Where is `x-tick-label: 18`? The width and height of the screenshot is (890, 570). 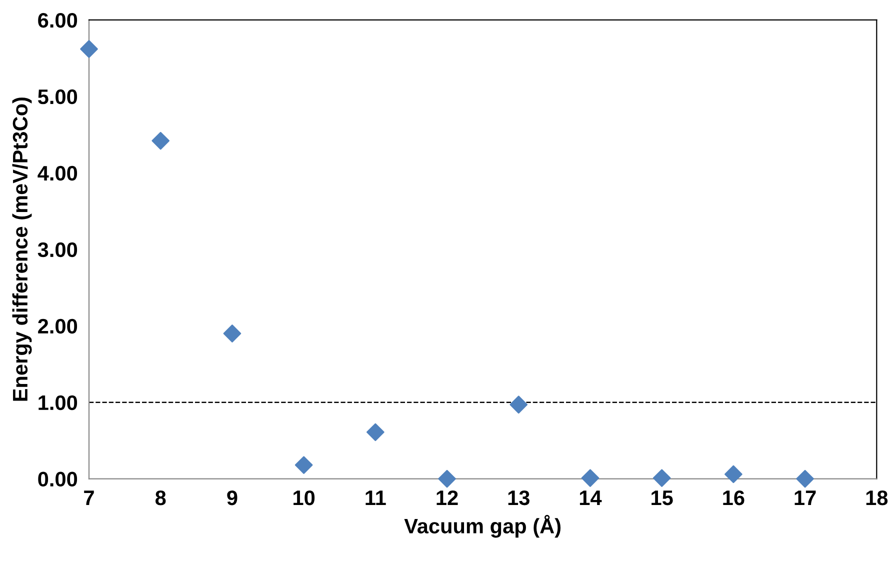
x-tick-label: 18 is located at coordinates (877, 498).